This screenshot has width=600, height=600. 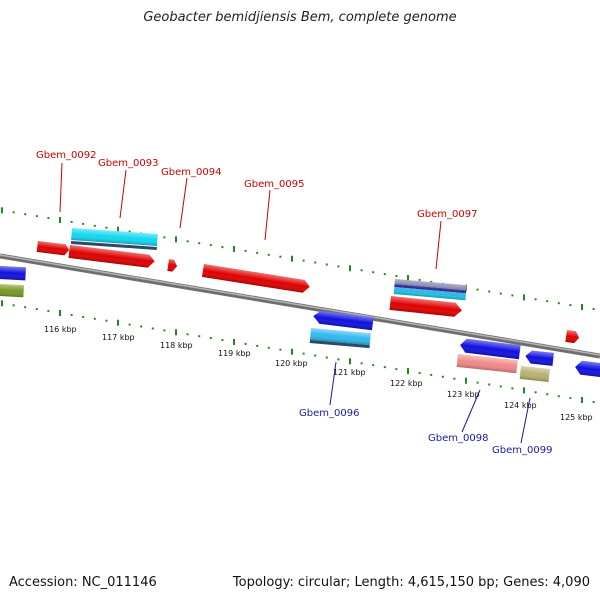 What do you see at coordinates (60, 329) in the screenshot?
I see `scale-label-116: 116 kbp` at bounding box center [60, 329].